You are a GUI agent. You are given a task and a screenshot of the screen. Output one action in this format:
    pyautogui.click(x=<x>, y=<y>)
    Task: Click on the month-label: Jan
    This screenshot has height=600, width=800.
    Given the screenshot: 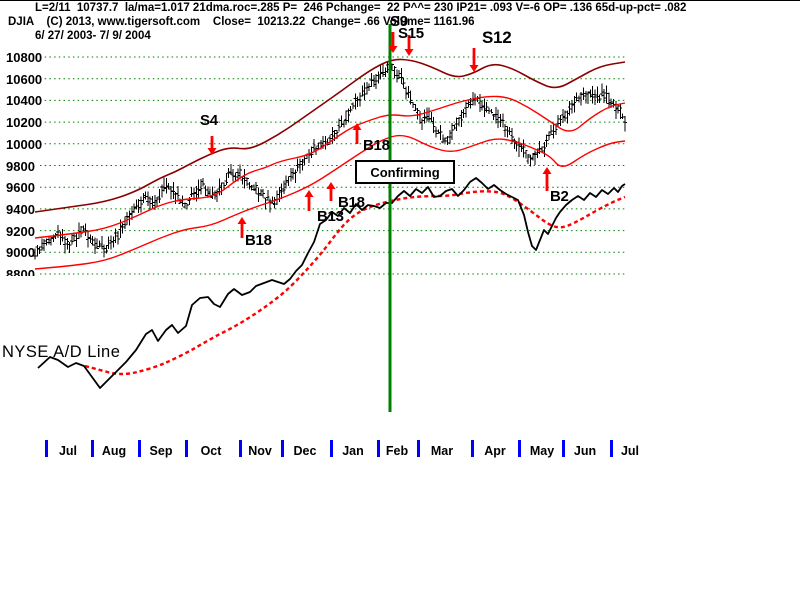 What is the action you would take?
    pyautogui.click(x=353, y=451)
    